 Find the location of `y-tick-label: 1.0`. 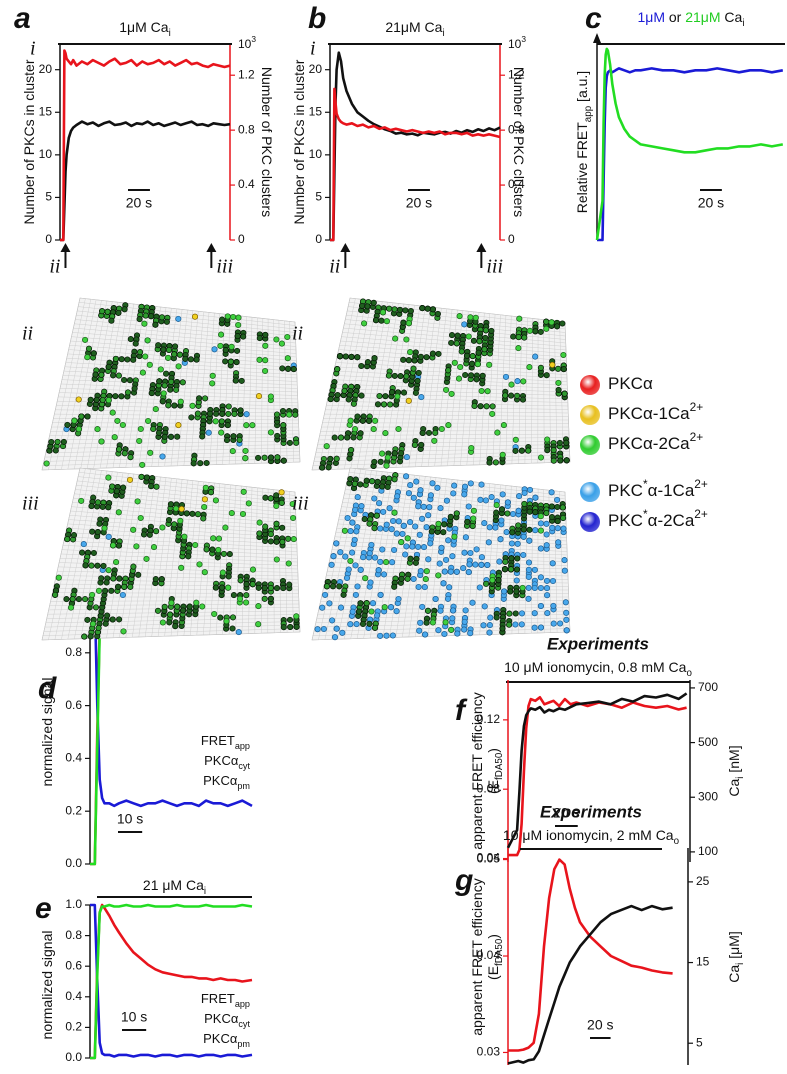

y-tick-label: 1.0 is located at coordinates (73, 904).